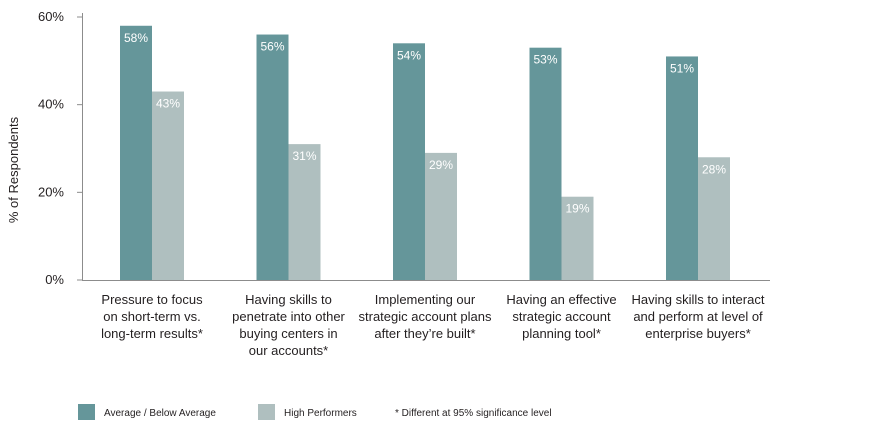 The width and height of the screenshot is (895, 432). What do you see at coordinates (13, 169) in the screenshot?
I see `y-axis-label: % of Respondents` at bounding box center [13, 169].